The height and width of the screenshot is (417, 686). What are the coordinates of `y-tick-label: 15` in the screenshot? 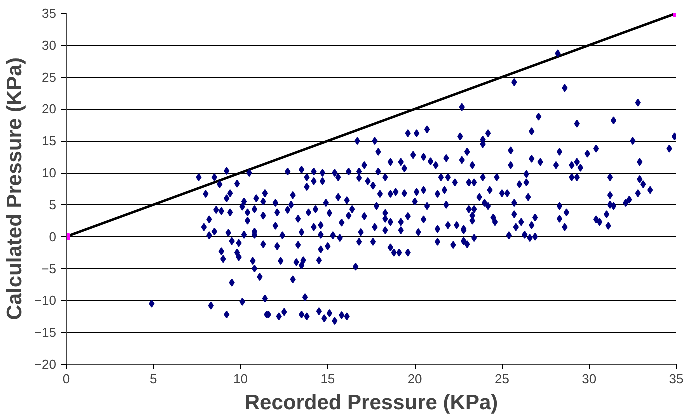 It's located at (49, 141).